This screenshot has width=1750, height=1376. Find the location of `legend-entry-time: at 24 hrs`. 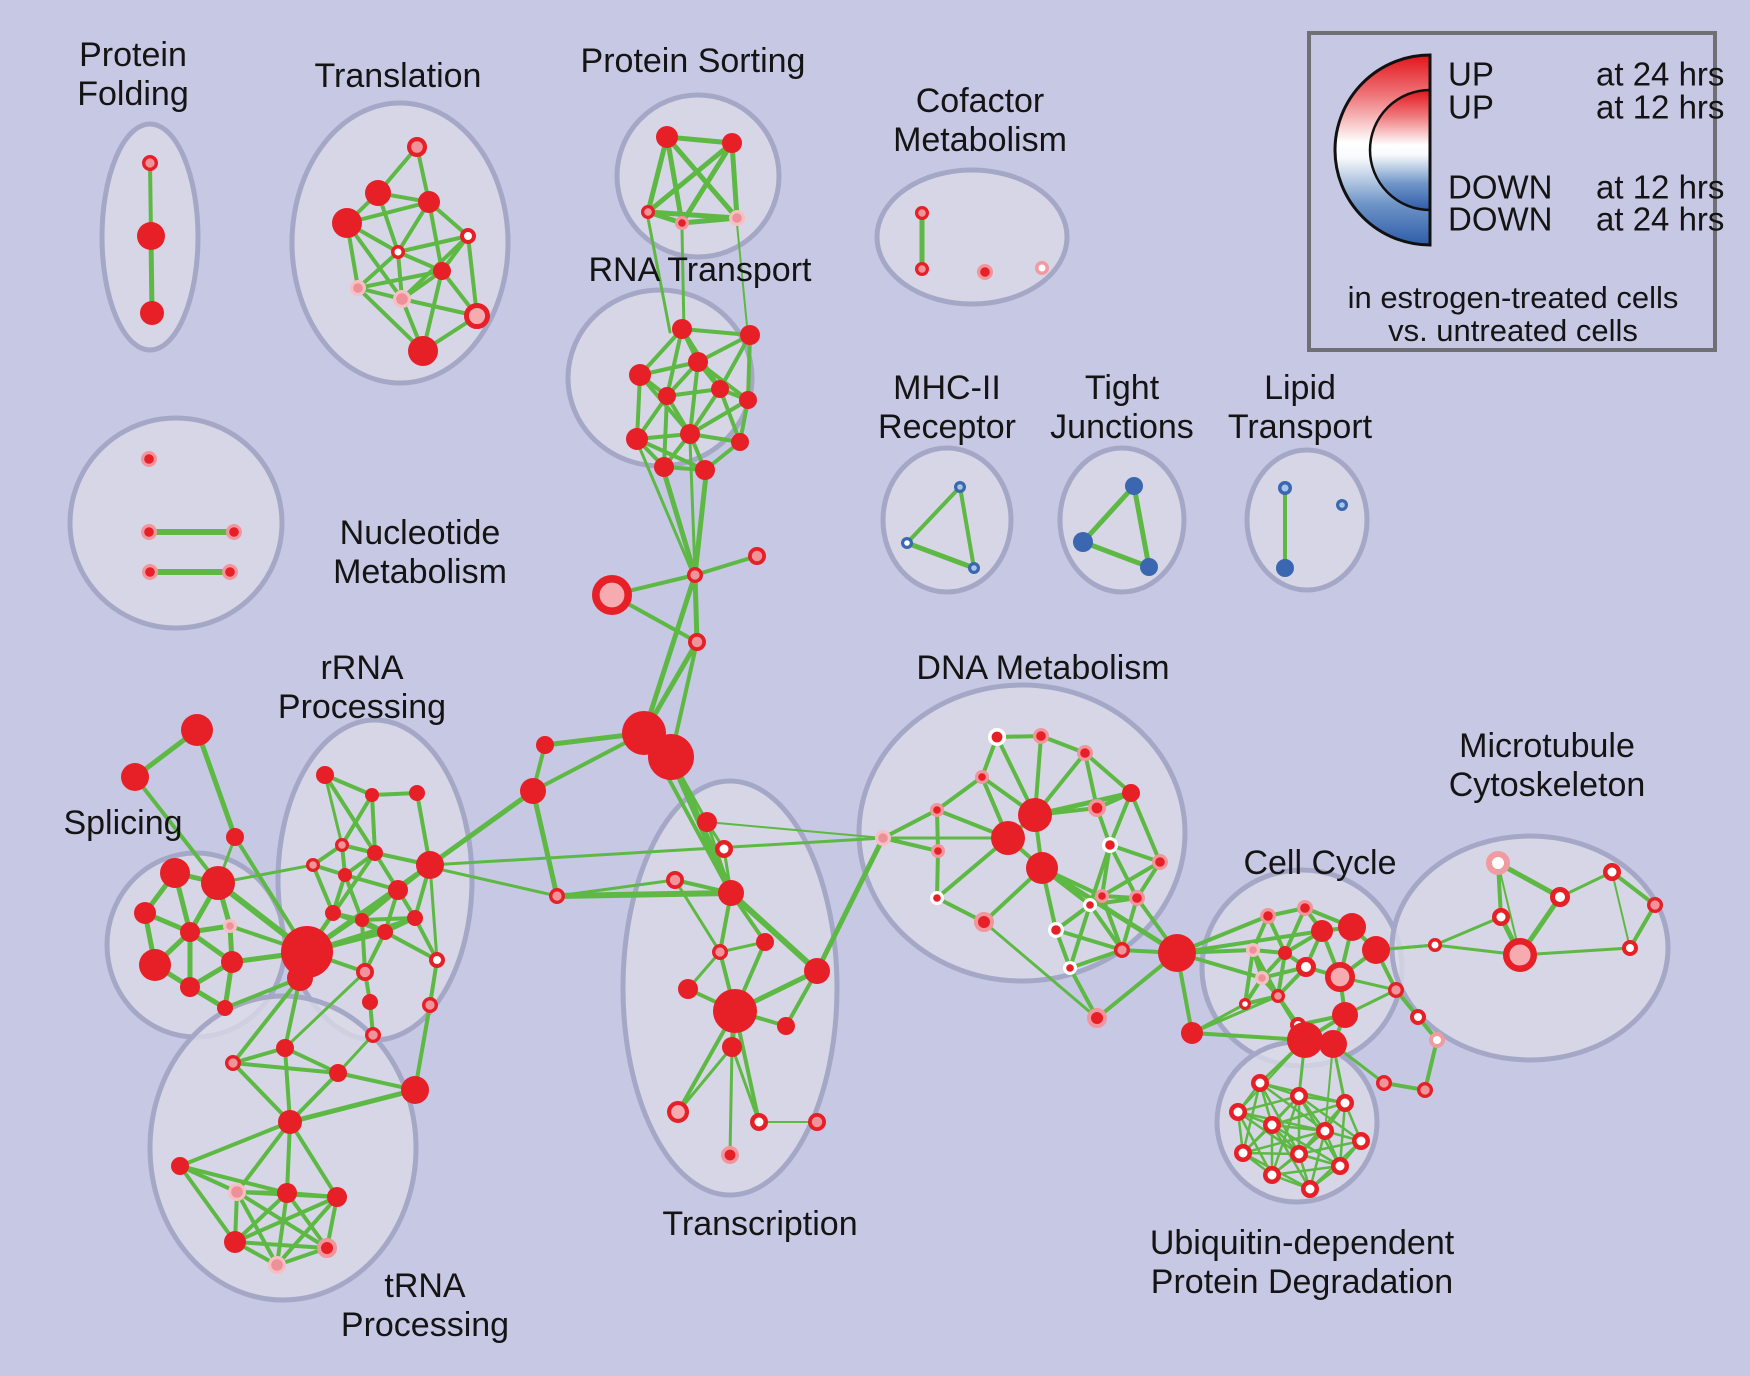

legend-entry-time: at 24 hrs is located at coordinates (1660, 74).